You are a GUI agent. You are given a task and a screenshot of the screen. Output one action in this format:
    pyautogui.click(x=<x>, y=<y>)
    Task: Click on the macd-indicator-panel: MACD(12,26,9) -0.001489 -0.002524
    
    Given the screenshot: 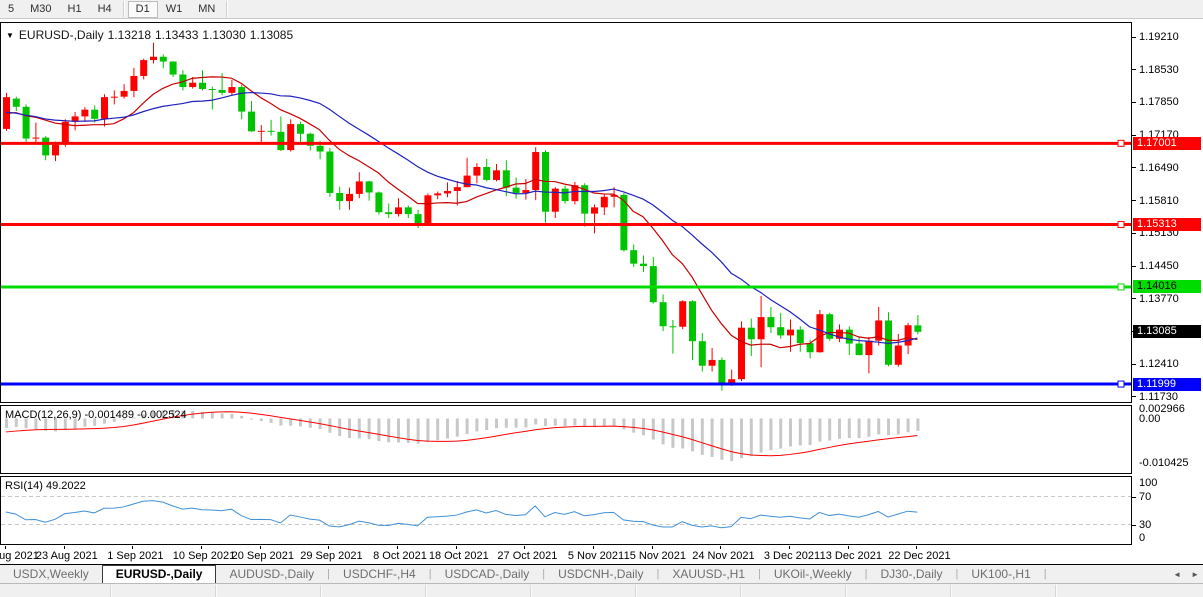 What is the action you would take?
    pyautogui.click(x=566, y=439)
    